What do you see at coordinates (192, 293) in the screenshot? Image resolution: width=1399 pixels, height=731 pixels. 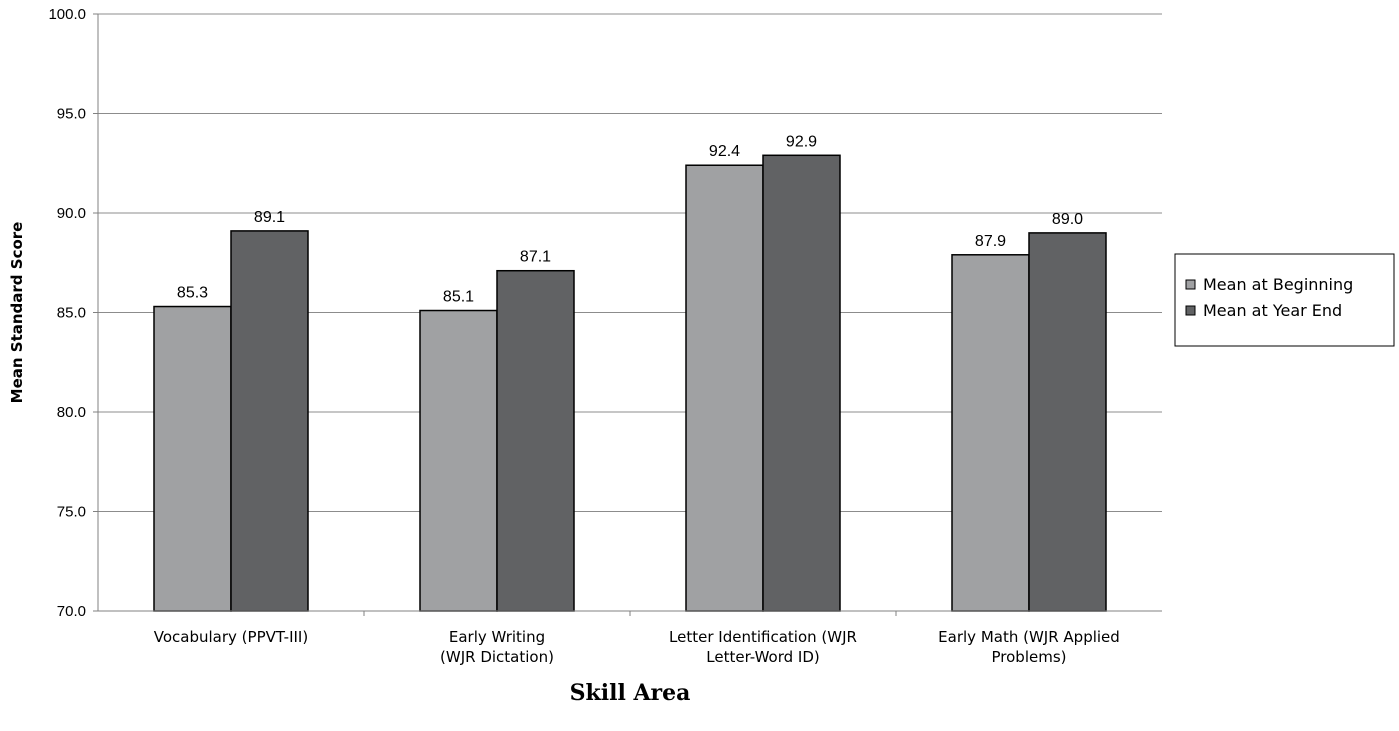 I see `data-label: 85.3` at bounding box center [192, 293].